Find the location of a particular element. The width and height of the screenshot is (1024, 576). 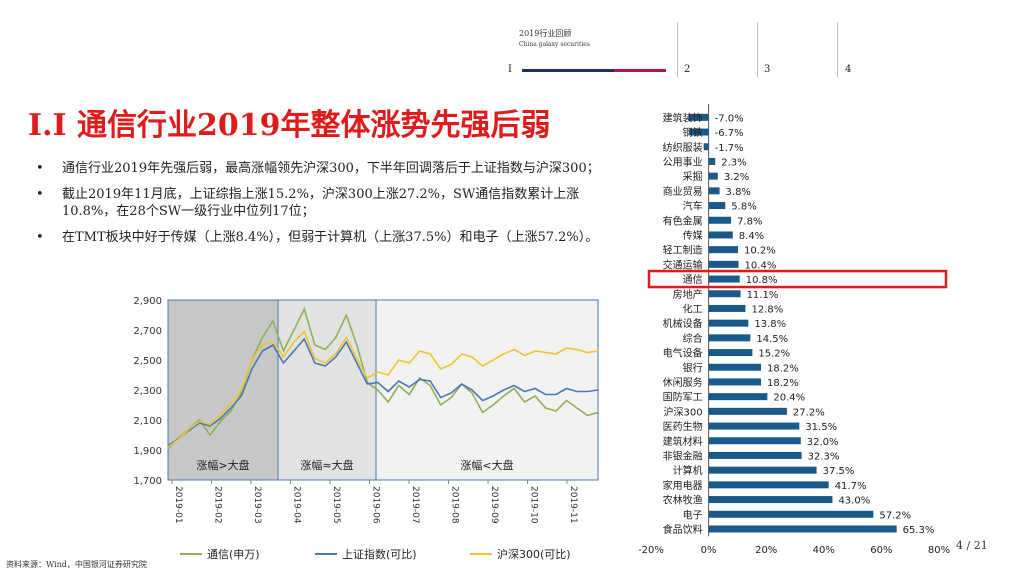

data-label: 2.3% is located at coordinates (733, 162).